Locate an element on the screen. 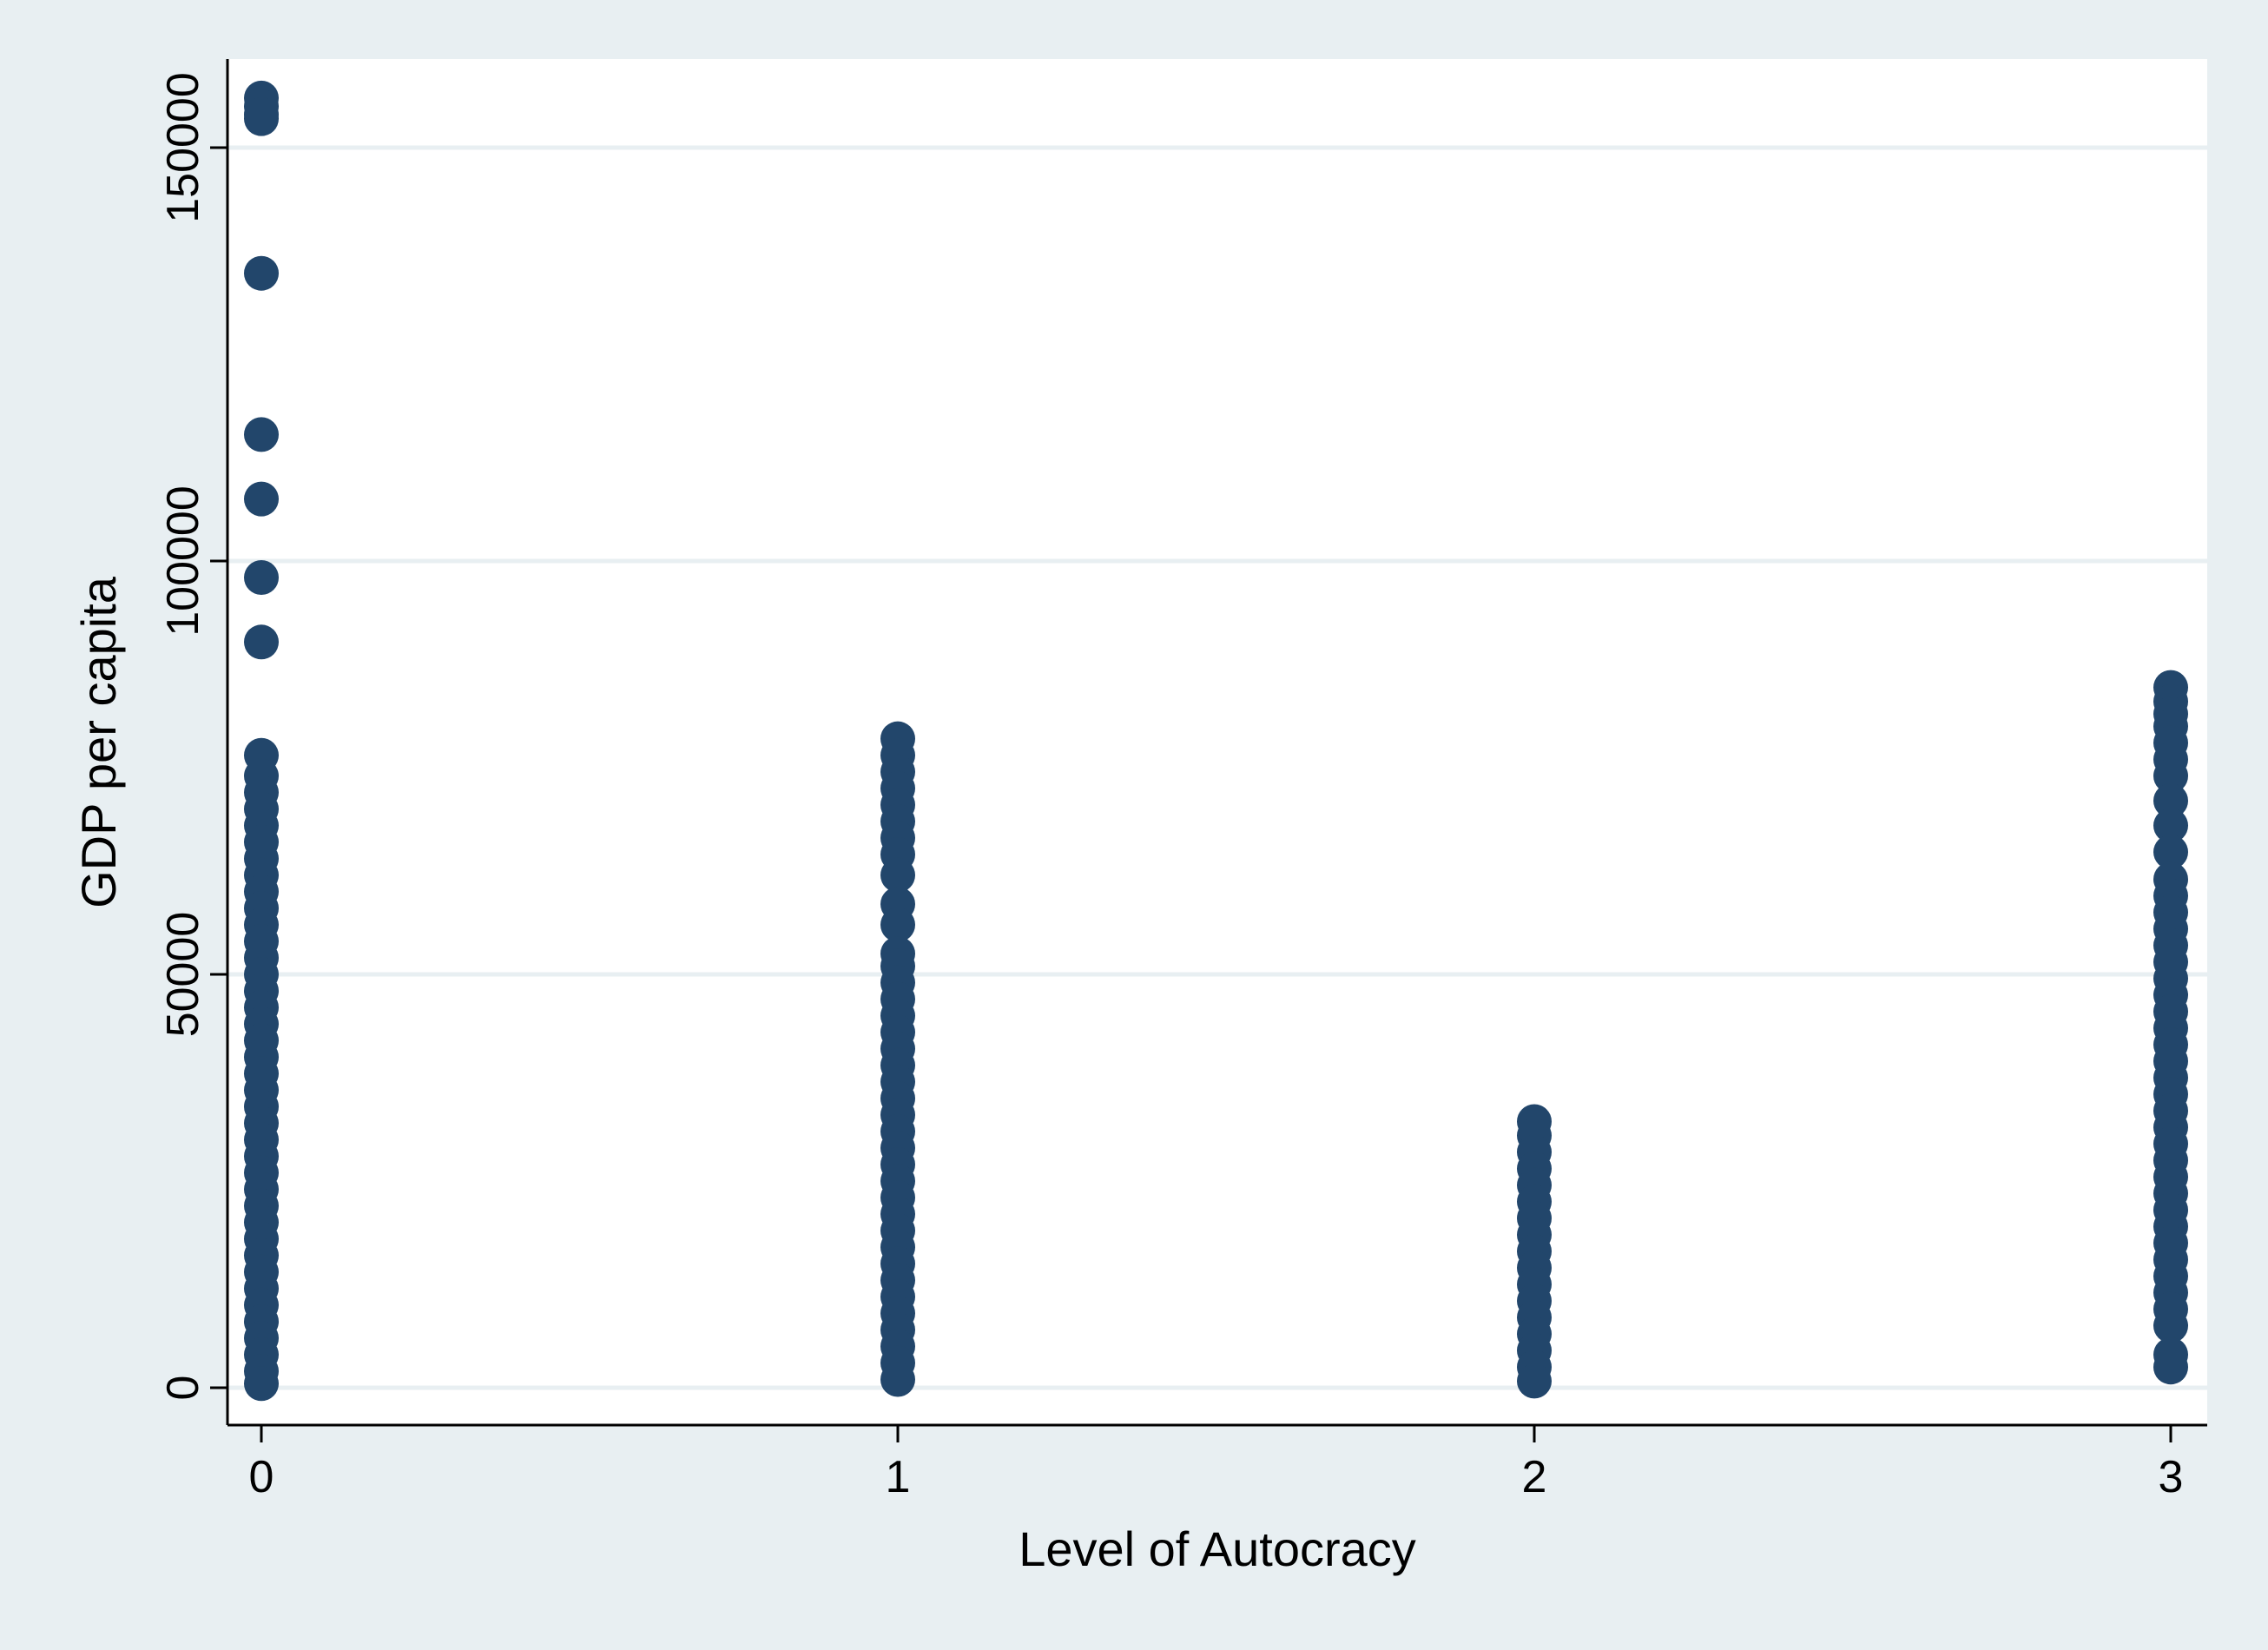  x-tick-label: 0 is located at coordinates (262, 1477).